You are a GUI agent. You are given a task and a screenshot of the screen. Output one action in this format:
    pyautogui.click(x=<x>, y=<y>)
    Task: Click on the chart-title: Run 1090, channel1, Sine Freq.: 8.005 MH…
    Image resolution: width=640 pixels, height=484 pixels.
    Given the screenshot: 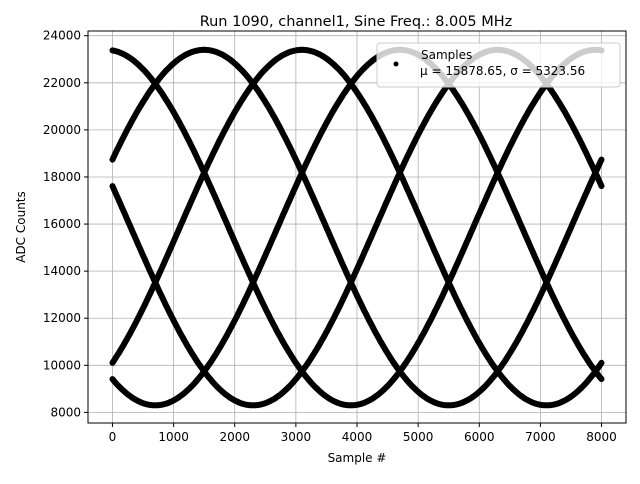 What is the action you would take?
    pyautogui.click(x=356, y=22)
    